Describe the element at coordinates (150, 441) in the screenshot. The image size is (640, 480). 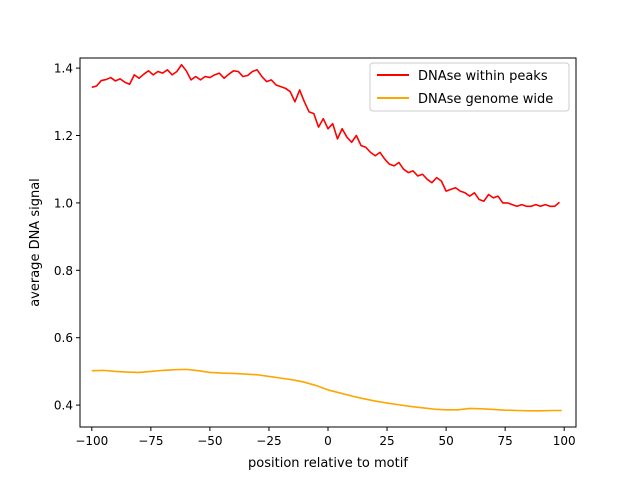
I see `x-tick-label: −75` at that location.